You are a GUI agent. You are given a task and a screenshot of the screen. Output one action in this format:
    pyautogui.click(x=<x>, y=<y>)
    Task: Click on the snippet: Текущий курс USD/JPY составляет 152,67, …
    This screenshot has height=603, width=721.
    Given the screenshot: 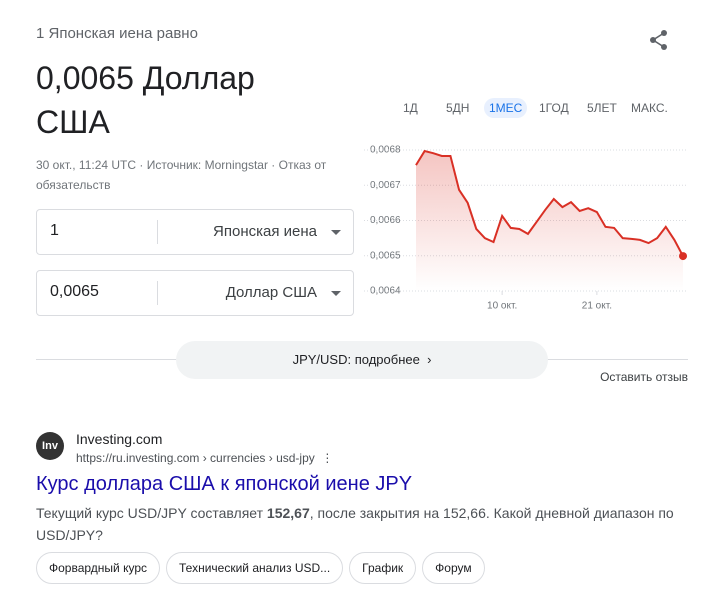 What is the action you would take?
    pyautogui.click(x=366, y=524)
    